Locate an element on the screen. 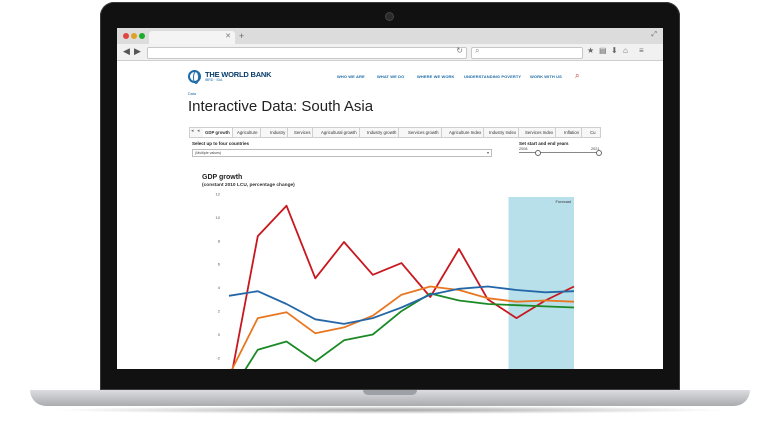 Image resolution: width=780 pixels, height=439 pixels. close-window-icon is located at coordinates (126, 36).